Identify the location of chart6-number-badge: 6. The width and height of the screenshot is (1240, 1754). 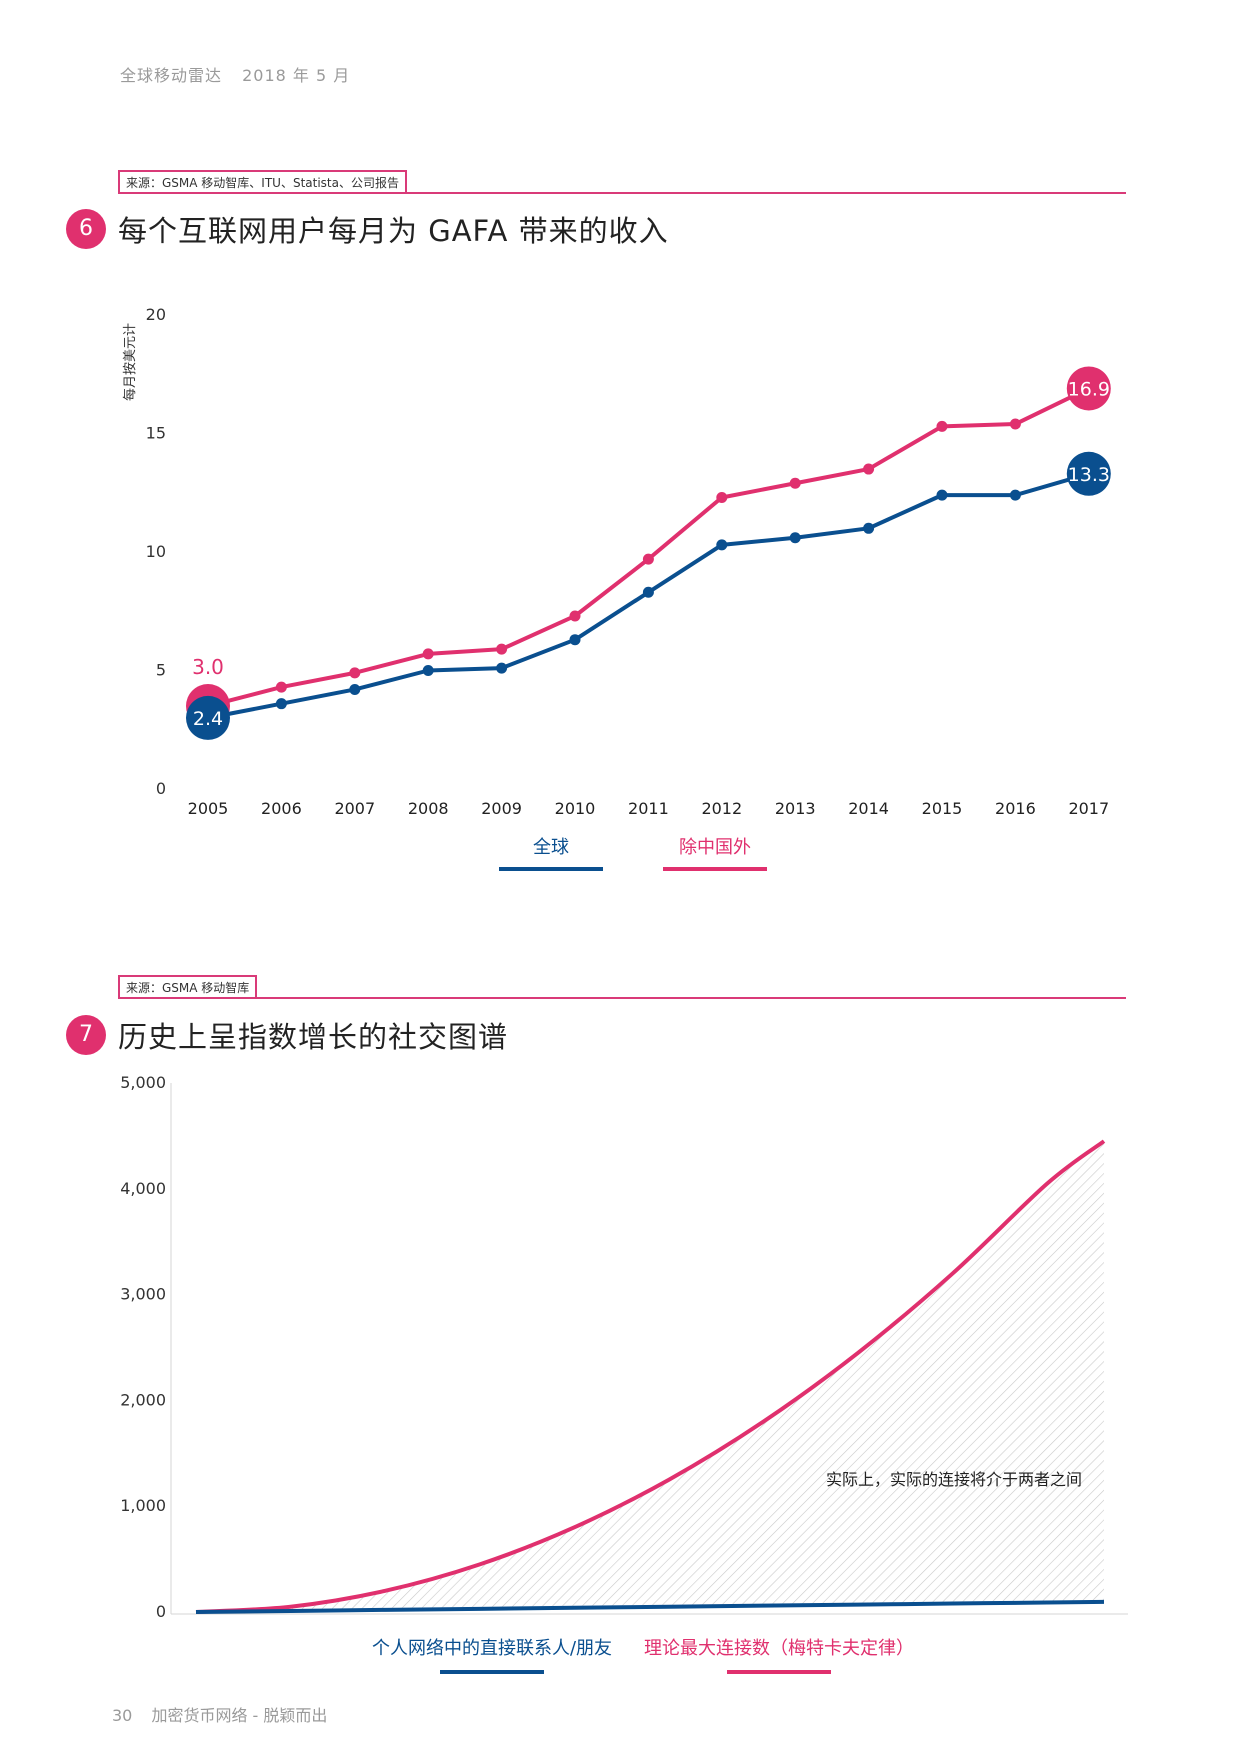
(86, 229).